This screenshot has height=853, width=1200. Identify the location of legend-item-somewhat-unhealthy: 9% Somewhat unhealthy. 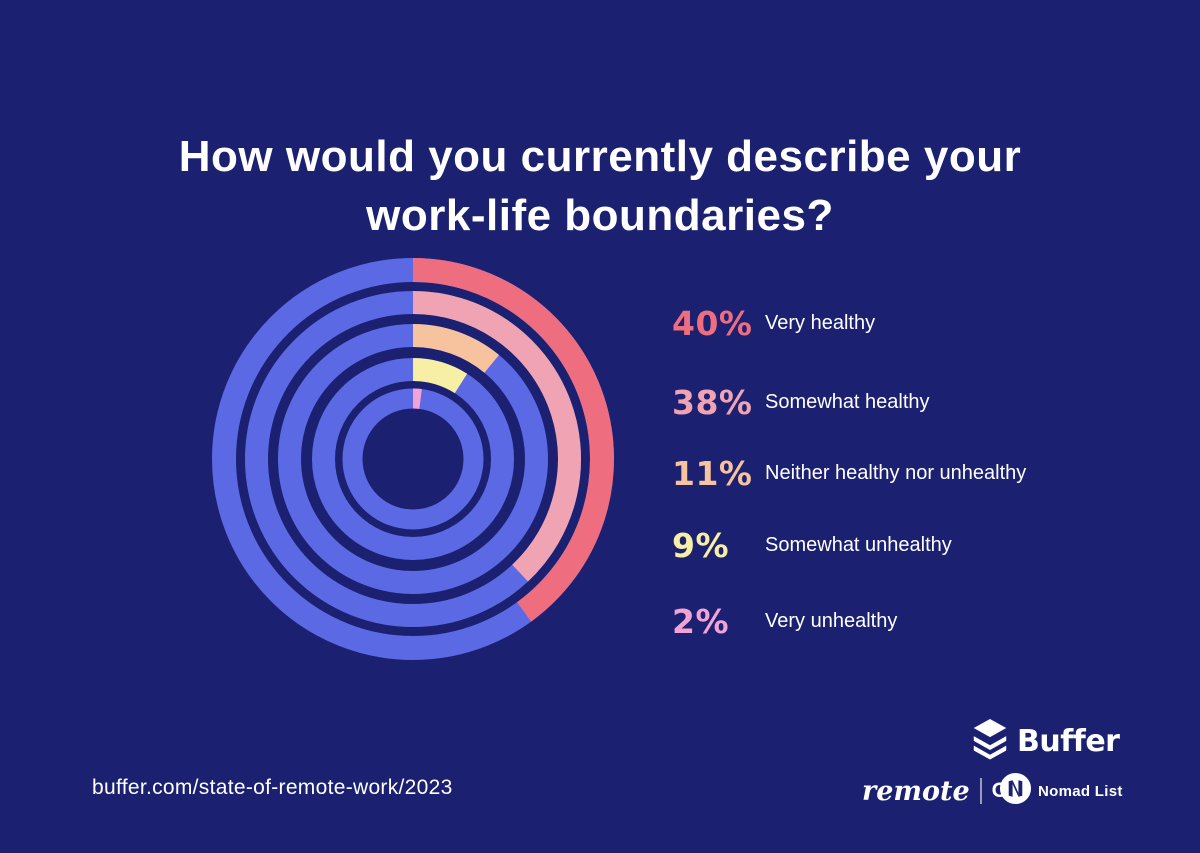
(812, 545).